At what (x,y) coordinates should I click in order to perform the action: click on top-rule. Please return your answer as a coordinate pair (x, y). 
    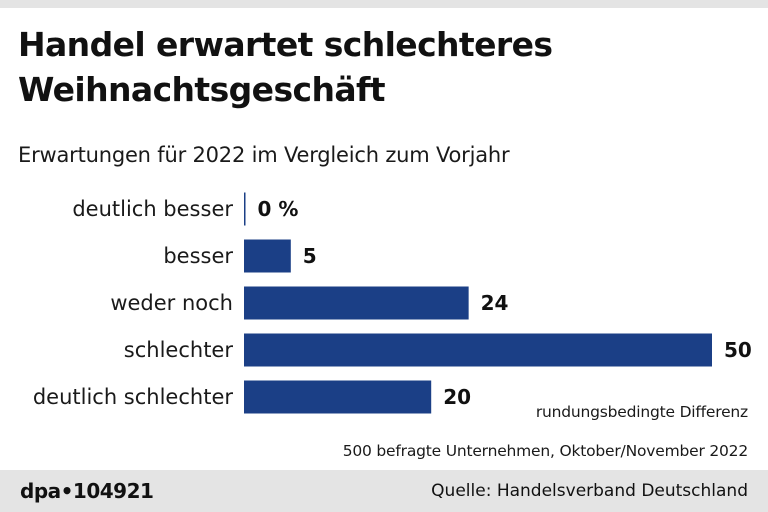
    Looking at the image, I should click on (384, 4).